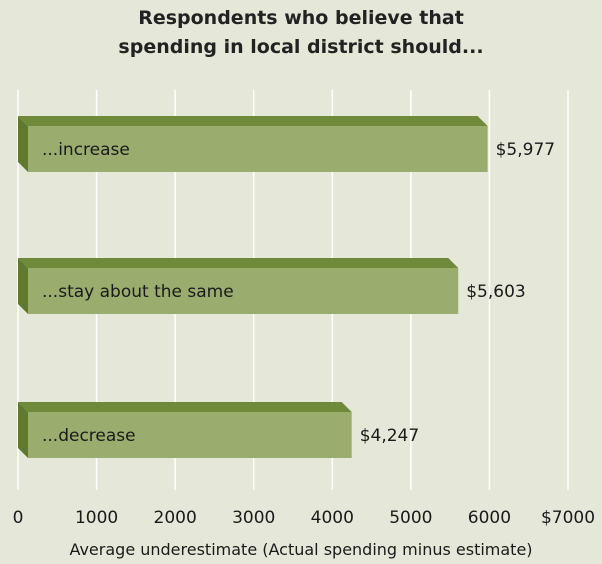 The width and height of the screenshot is (602, 564). I want to click on bar-group: ...increase $5,977, so click(286, 144).